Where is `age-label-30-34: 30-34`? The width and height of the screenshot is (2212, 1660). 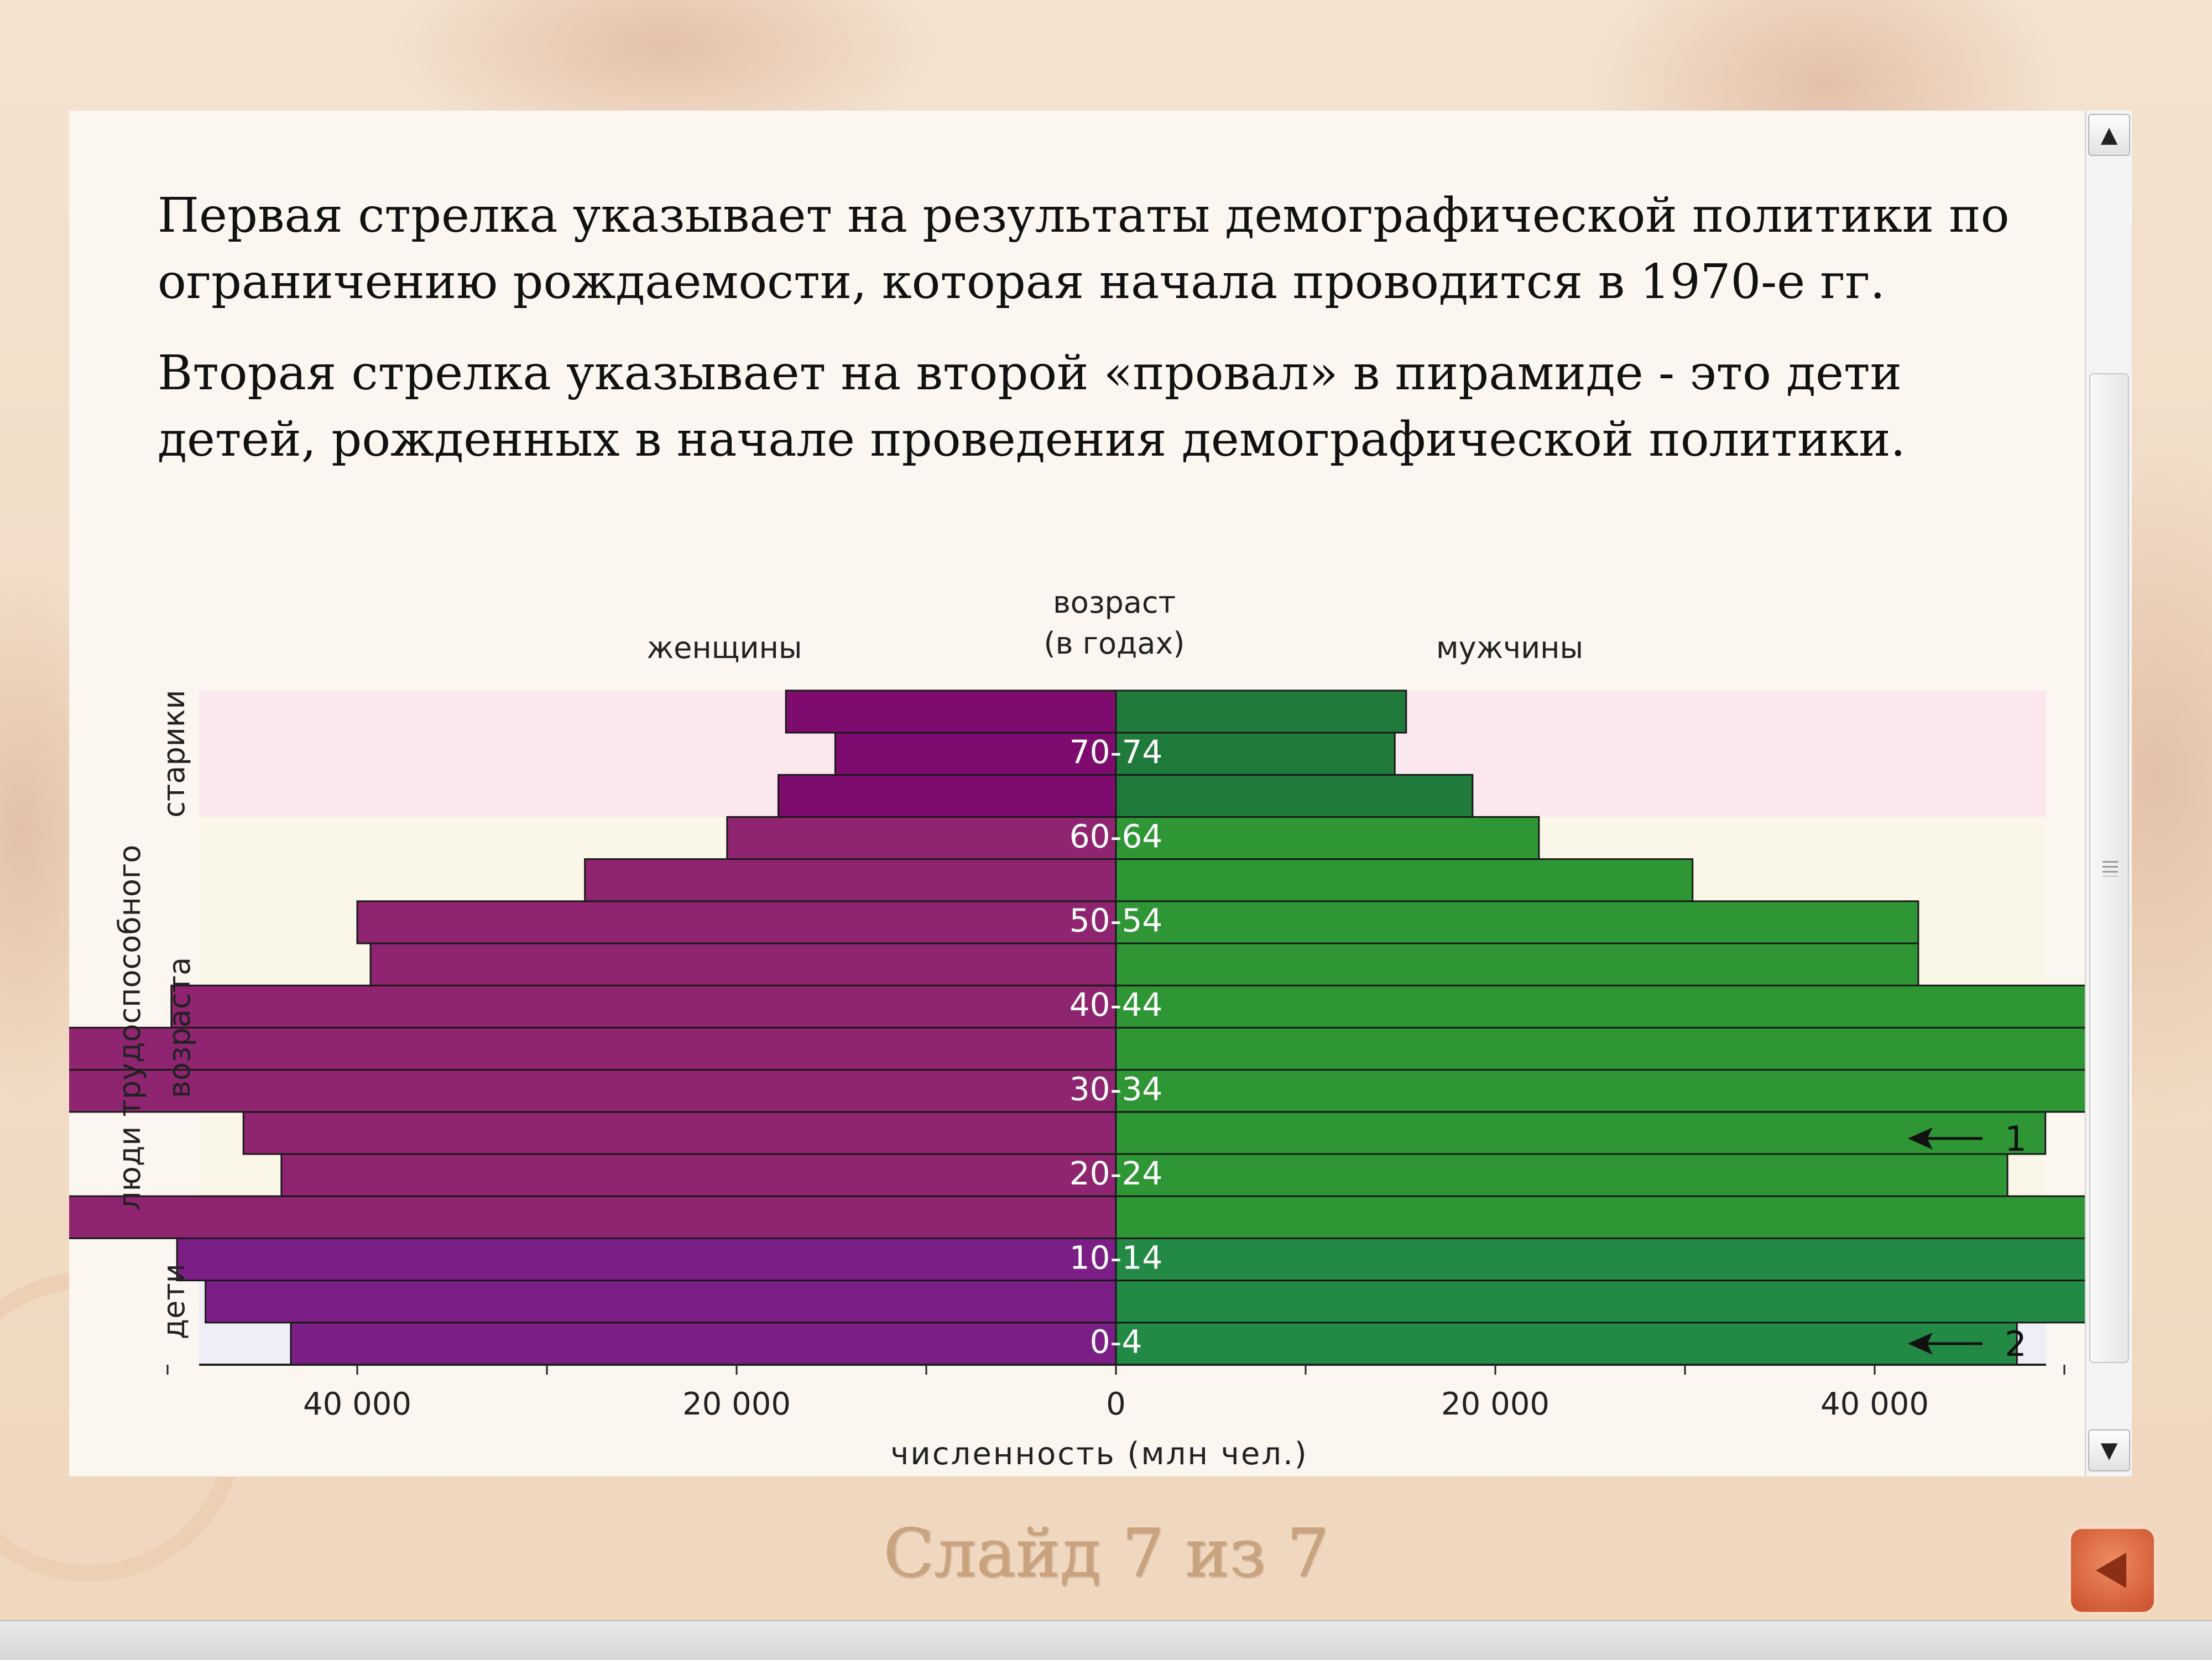 age-label-30-34: 30-34 is located at coordinates (1116, 1089).